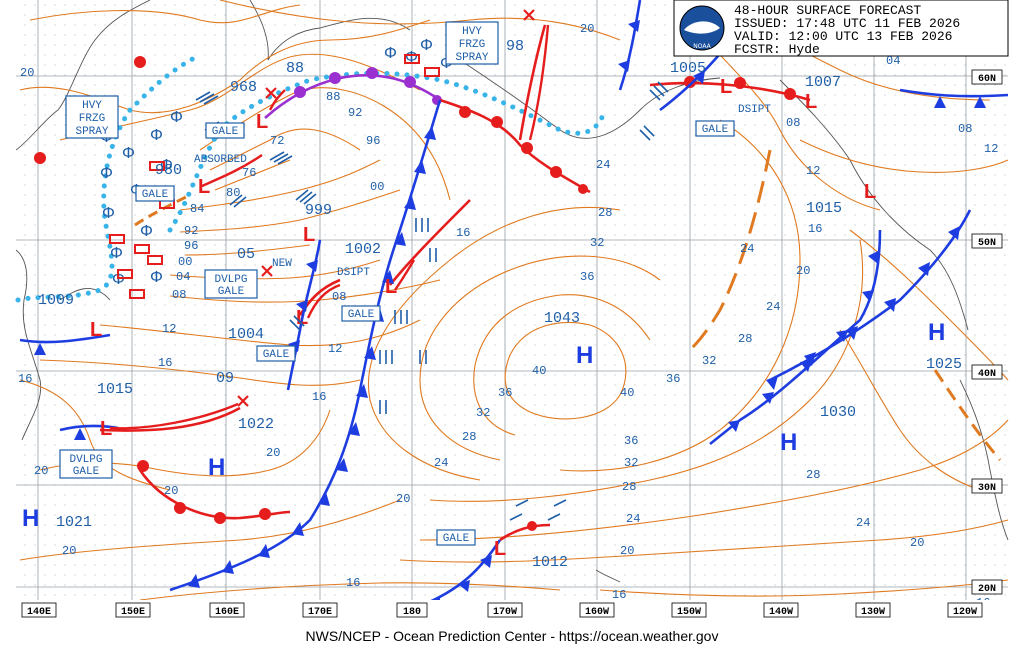 This screenshot has height=652, width=1024. I want to click on gale-box-4: GALE, so click(276, 353).